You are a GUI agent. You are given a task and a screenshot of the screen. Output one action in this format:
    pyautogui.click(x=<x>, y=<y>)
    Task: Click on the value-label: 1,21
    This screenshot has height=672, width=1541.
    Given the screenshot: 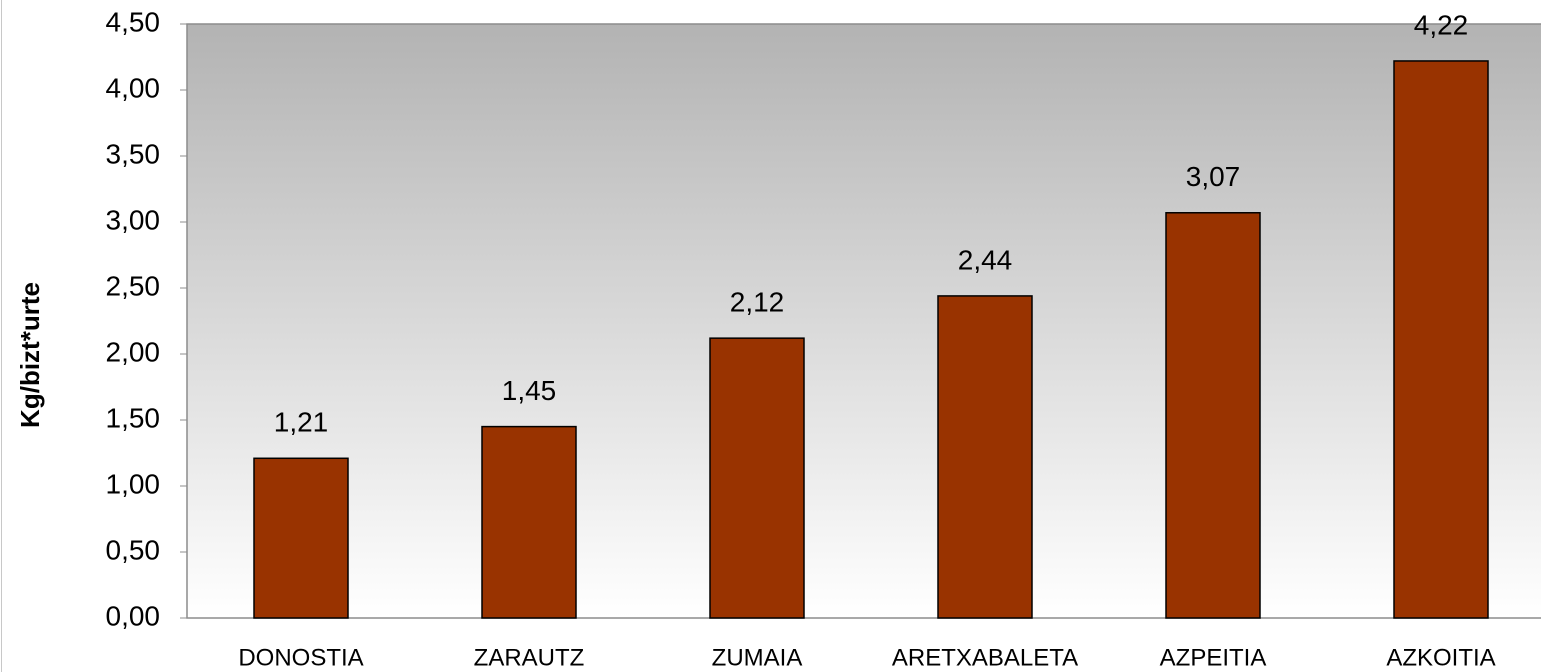 What is the action you would take?
    pyautogui.click(x=301, y=422)
    